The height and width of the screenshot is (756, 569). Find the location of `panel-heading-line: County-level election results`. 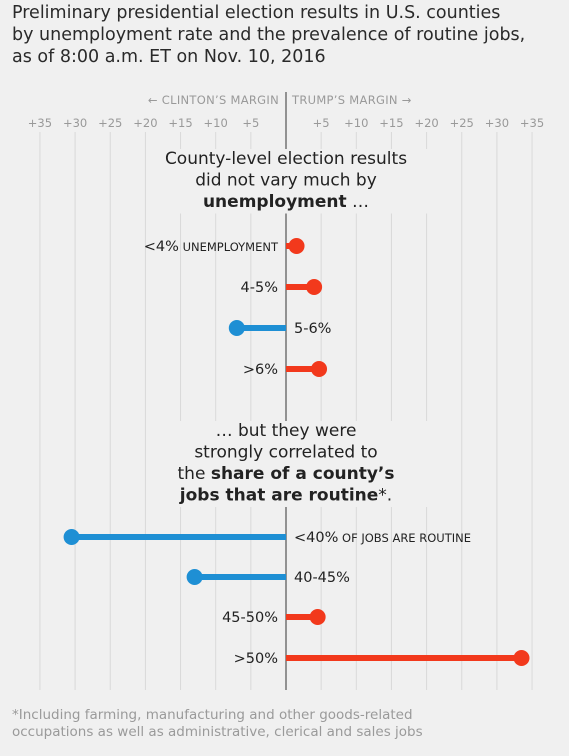

panel-heading-line: County-level election results is located at coordinates (286, 159).